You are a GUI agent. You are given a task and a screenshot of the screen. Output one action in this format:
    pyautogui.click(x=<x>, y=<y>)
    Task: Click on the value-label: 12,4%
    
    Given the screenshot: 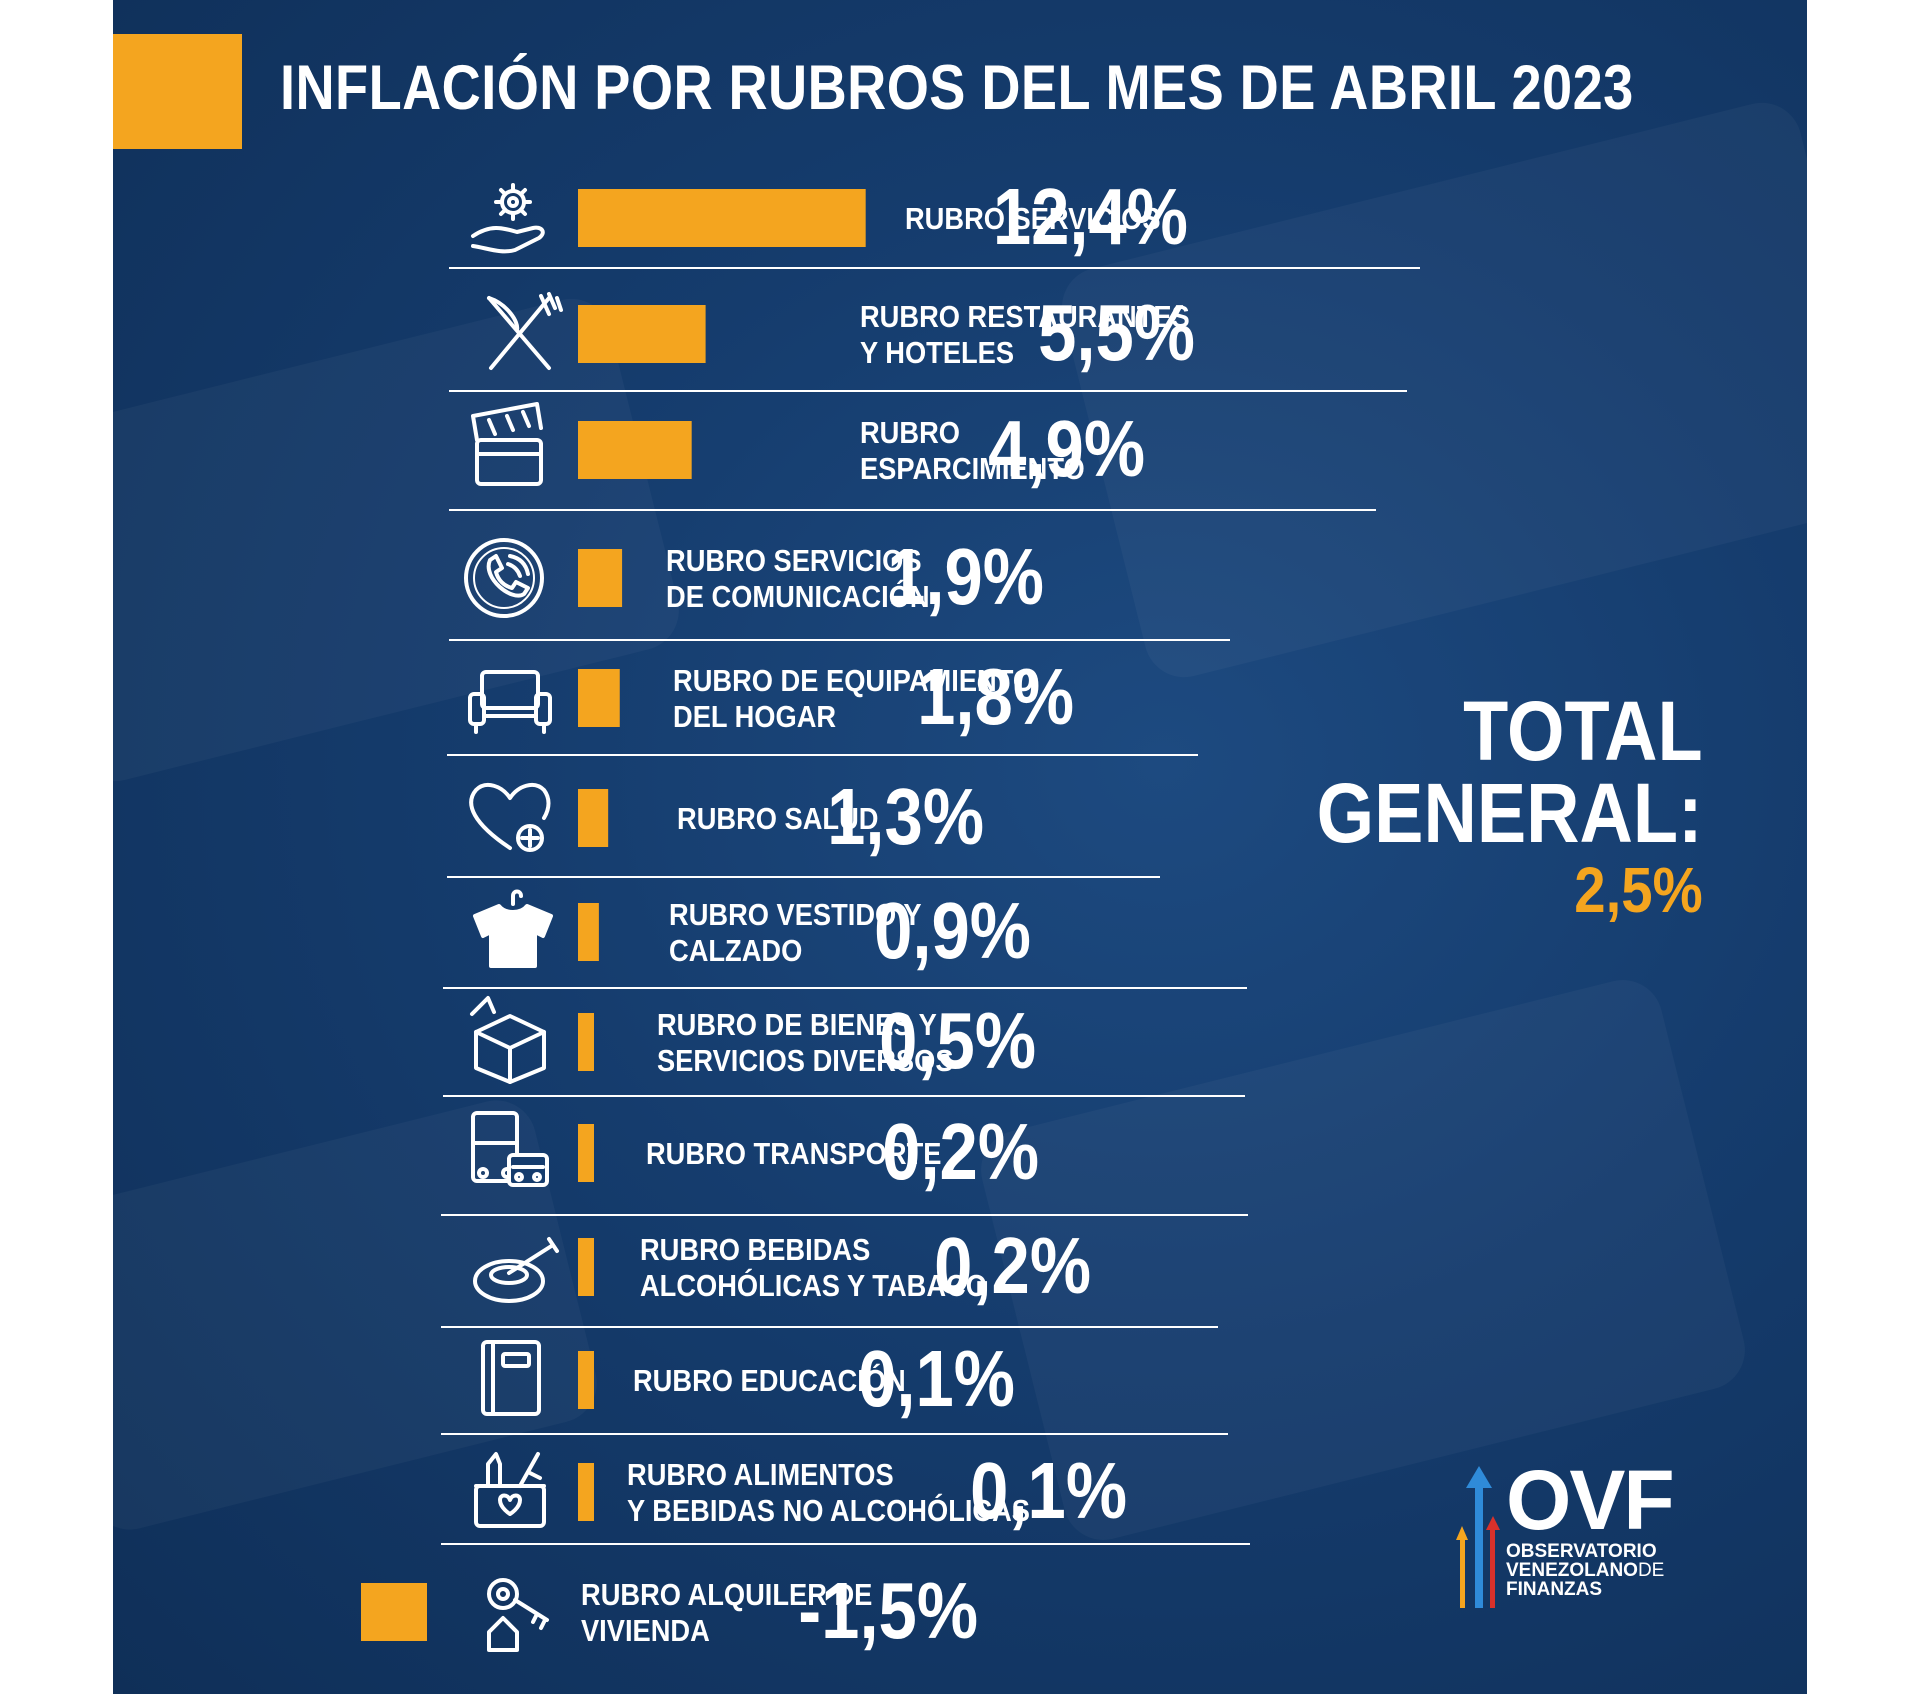 What is the action you would take?
    pyautogui.click(x=1090, y=216)
    